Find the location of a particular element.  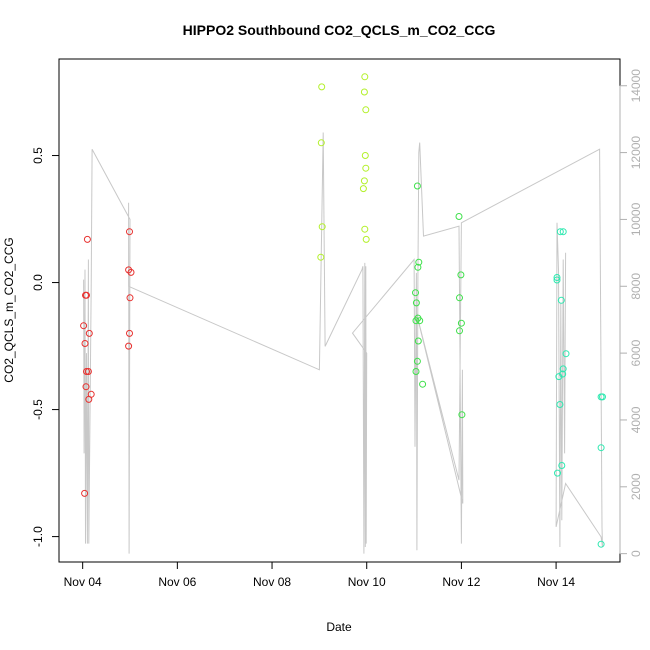

y-tick-label: 0.0 is located at coordinates (38, 282).